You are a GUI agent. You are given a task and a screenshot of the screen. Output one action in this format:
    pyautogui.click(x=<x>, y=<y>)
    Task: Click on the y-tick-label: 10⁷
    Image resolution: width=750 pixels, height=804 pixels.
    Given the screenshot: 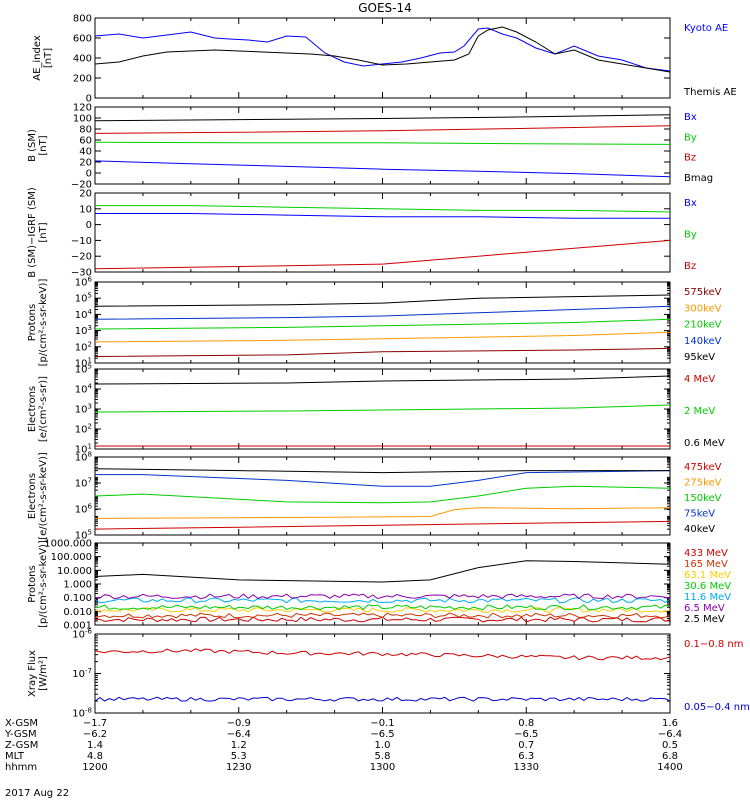 What is the action you would take?
    pyautogui.click(x=83, y=483)
    